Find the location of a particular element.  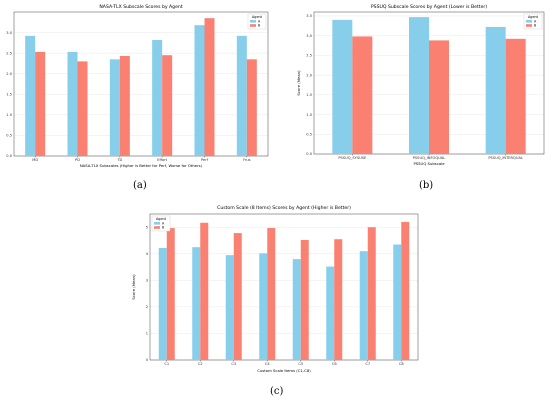

bar-a-c4 is located at coordinates (263, 306).